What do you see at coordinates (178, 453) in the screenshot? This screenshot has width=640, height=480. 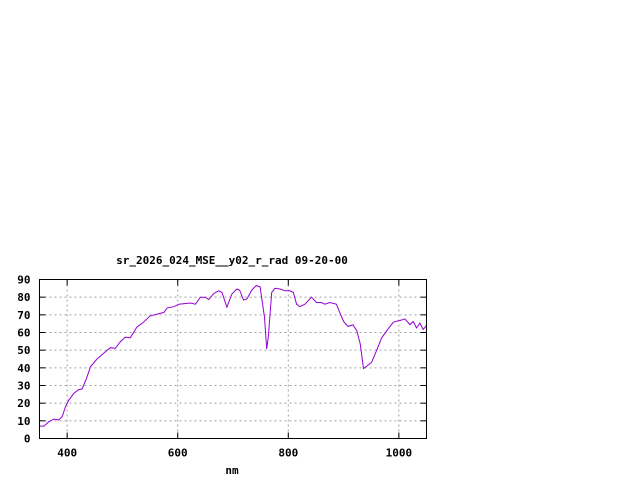 I see `x-tick-label: 600` at bounding box center [178, 453].